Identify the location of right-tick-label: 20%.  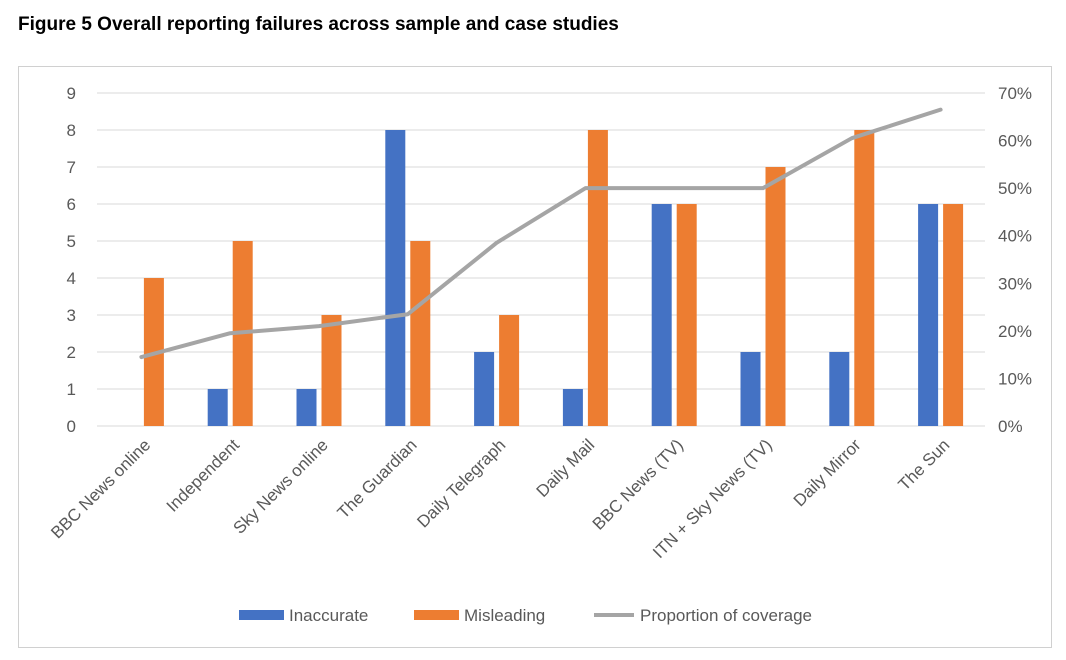
(1015, 331).